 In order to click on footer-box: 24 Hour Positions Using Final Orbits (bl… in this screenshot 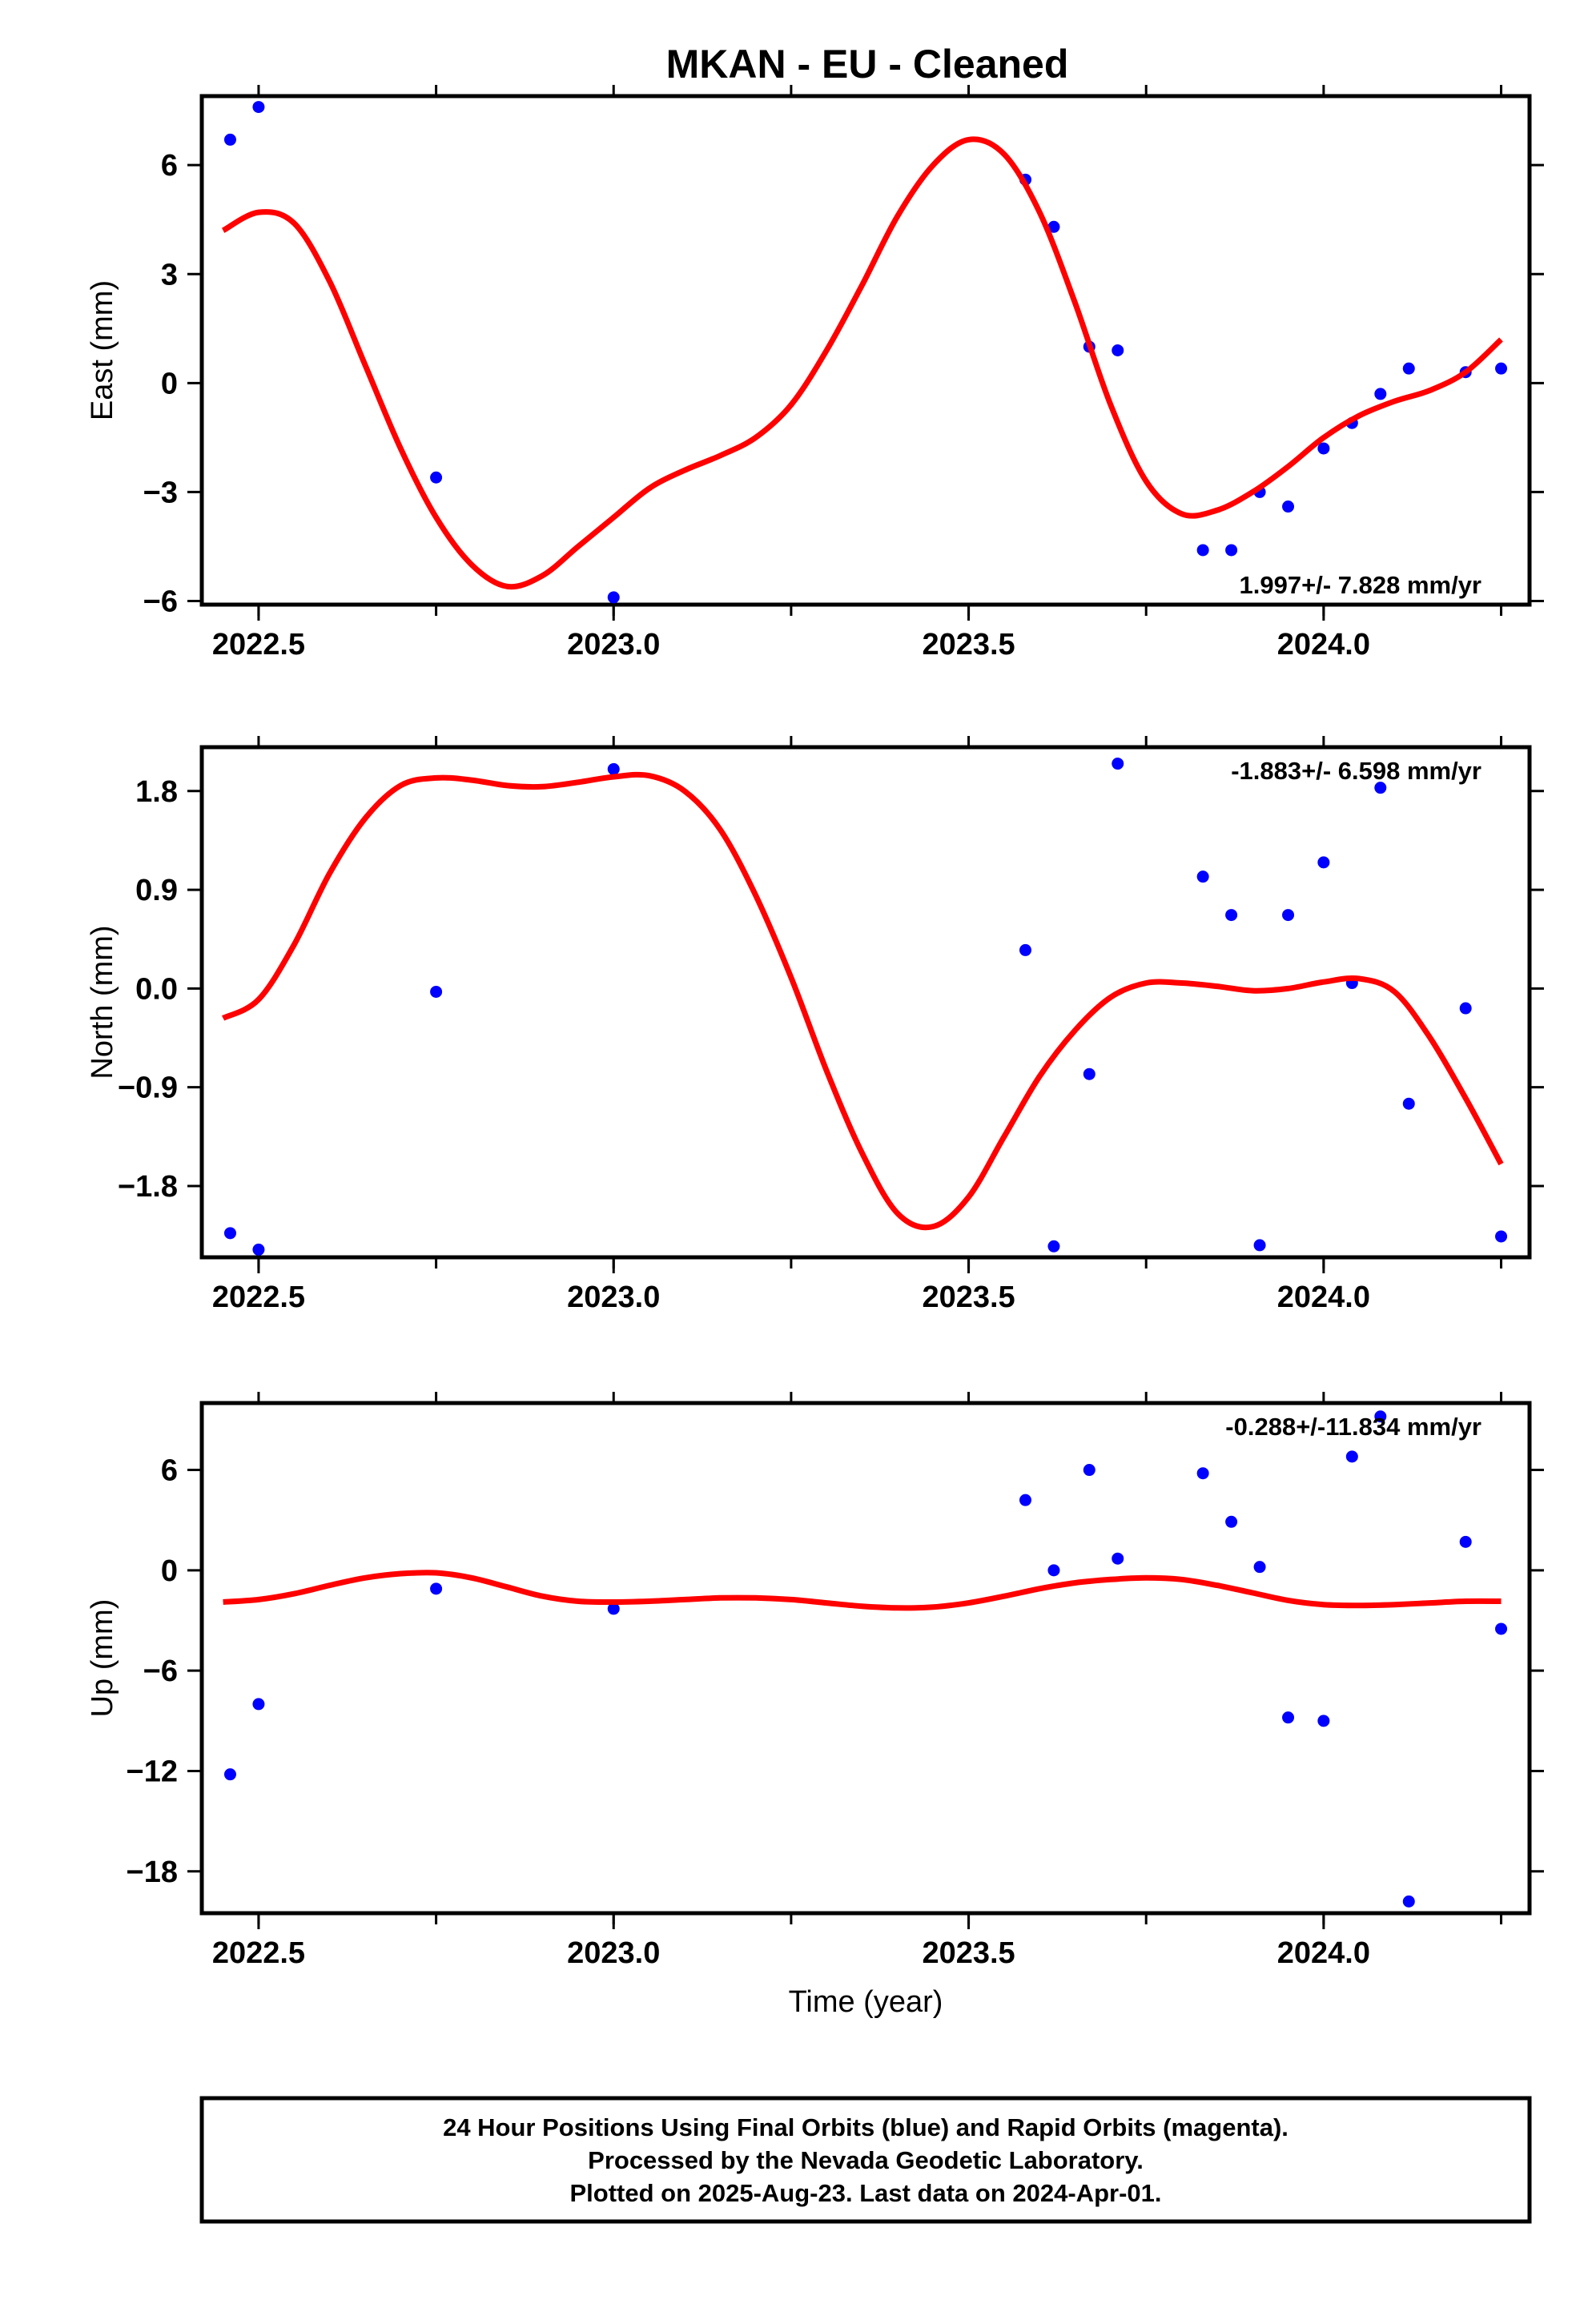, I will do `click(865, 2160)`.